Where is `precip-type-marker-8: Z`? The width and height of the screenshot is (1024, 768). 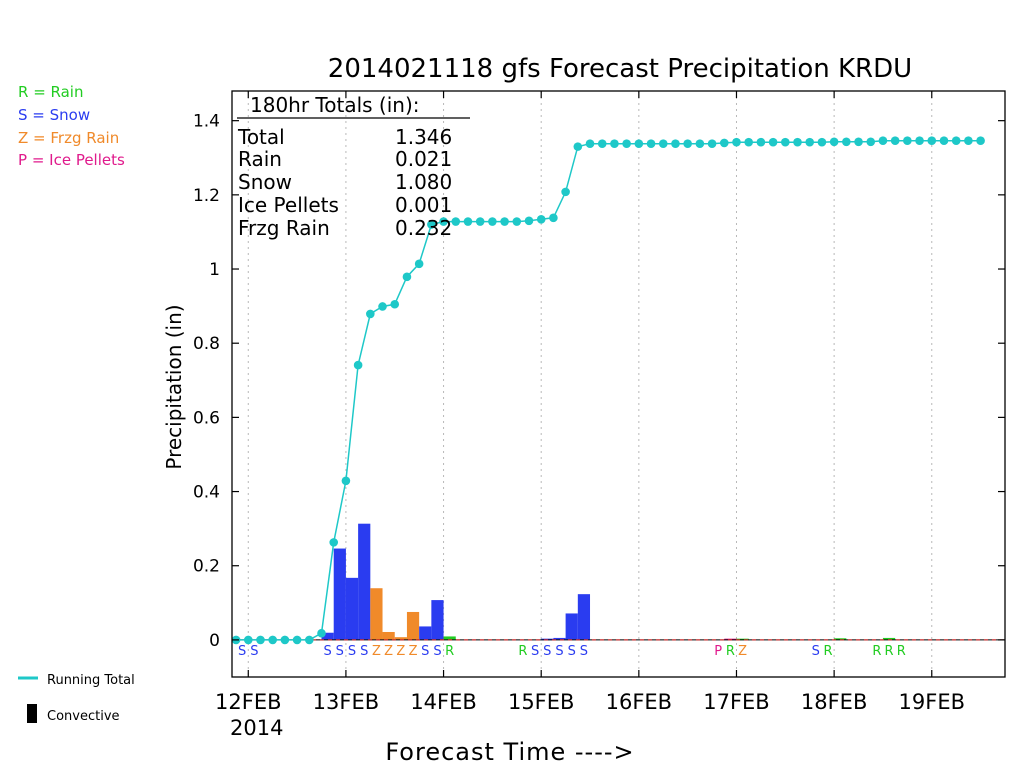 precip-type-marker-8: Z is located at coordinates (400, 651).